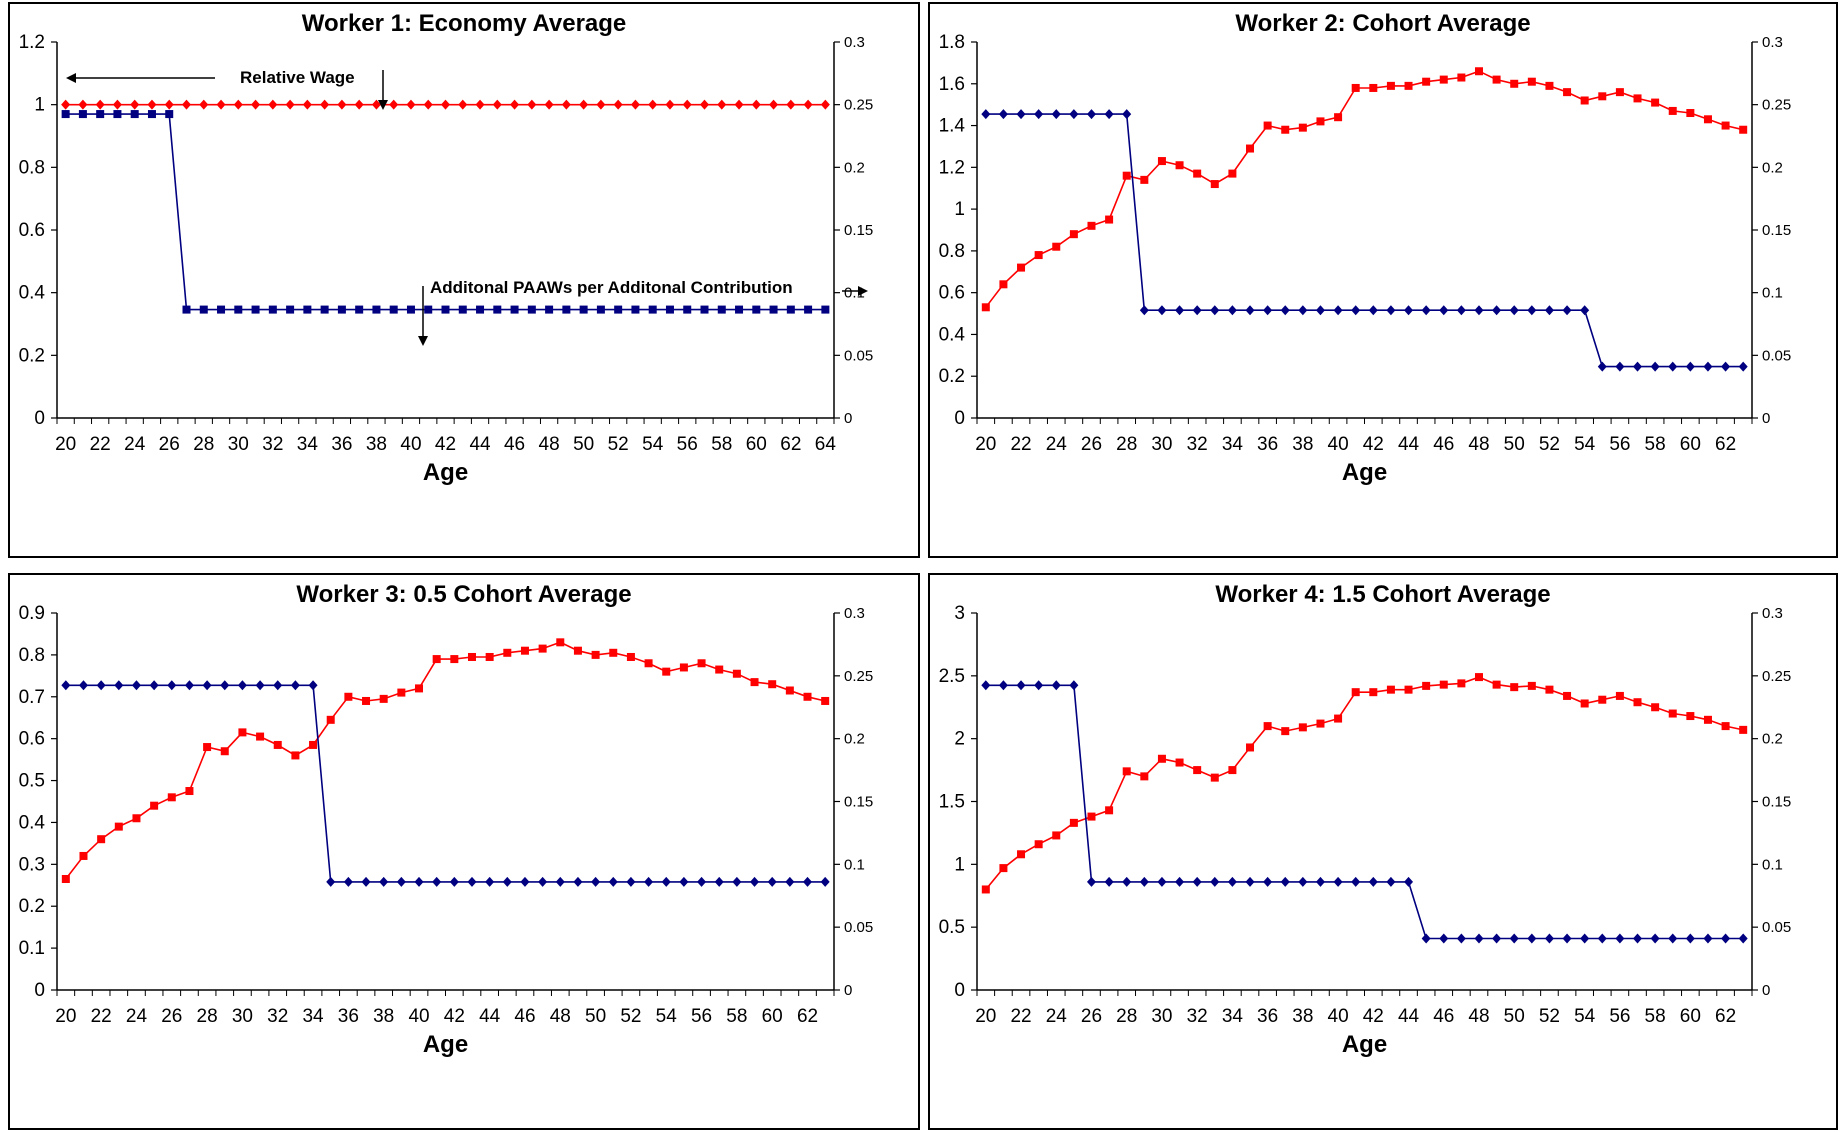 This screenshot has width=1841, height=1132. What do you see at coordinates (1409, 444) in the screenshot?
I see `x-tick-label: 44` at bounding box center [1409, 444].